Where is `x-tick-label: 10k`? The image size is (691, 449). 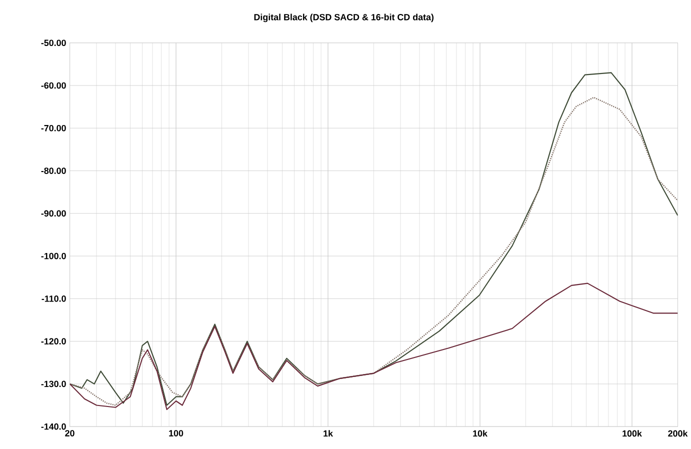 x-tick-label: 10k is located at coordinates (480, 433).